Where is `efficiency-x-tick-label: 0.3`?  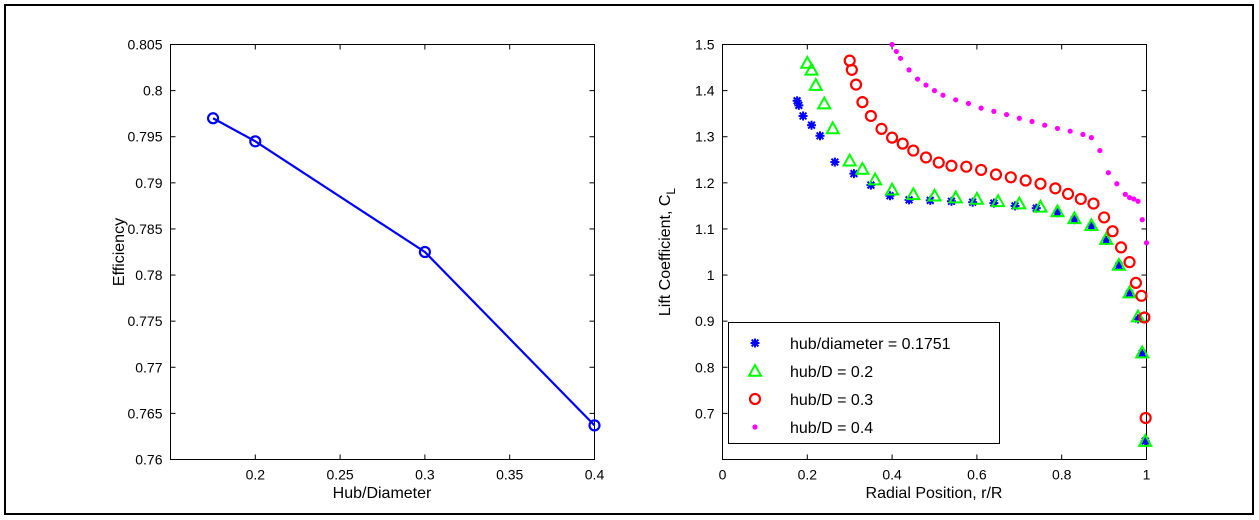
efficiency-x-tick-label: 0.3 is located at coordinates (425, 475).